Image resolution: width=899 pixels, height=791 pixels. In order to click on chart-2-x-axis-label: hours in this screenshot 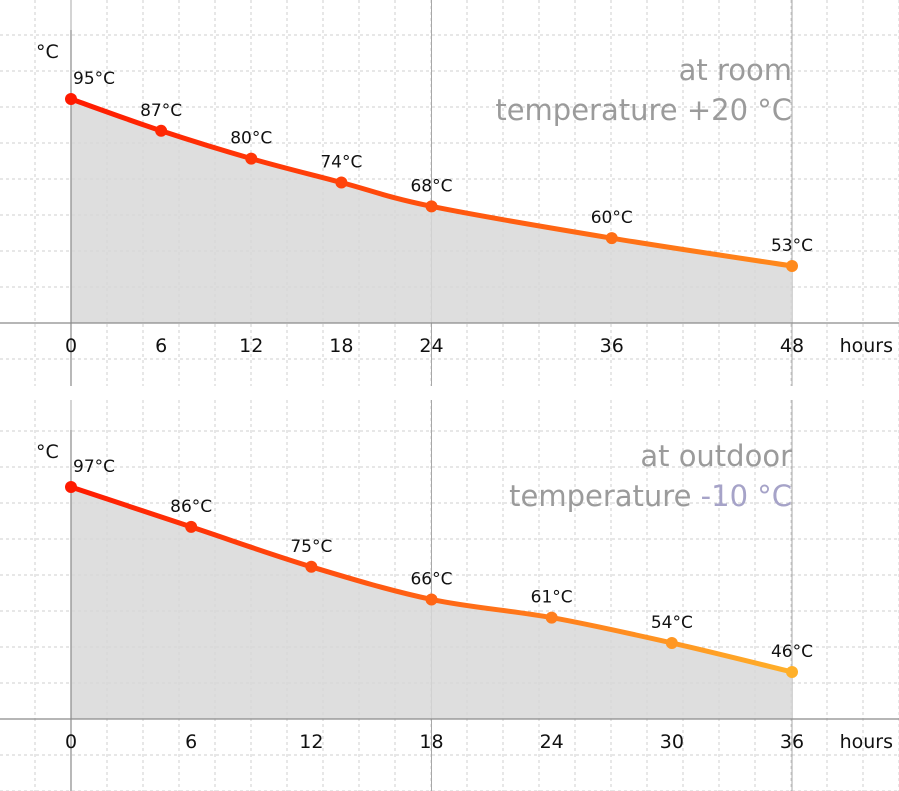, I will do `click(866, 742)`.